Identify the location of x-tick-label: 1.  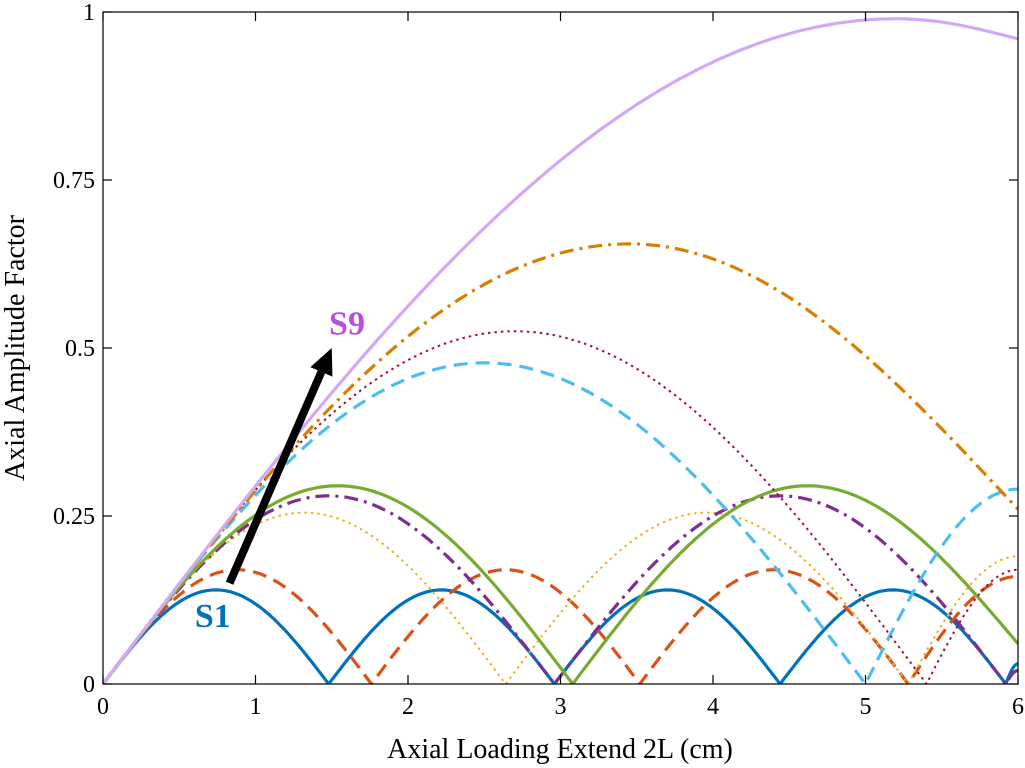
(256, 707).